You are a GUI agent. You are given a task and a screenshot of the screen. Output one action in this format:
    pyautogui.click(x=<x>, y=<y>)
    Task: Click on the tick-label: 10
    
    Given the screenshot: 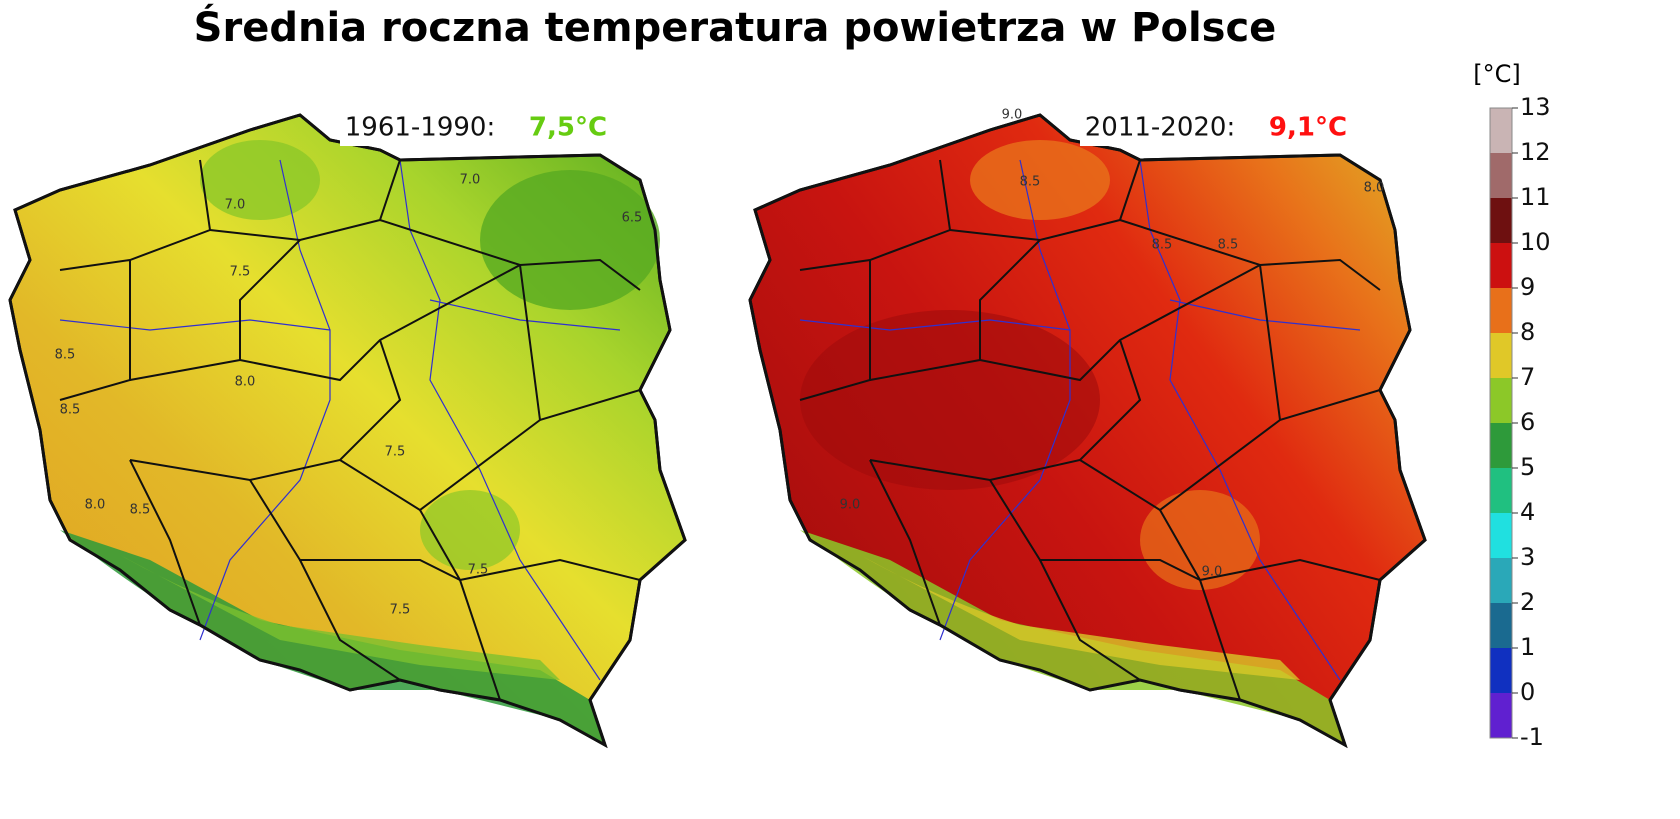 What is the action you would take?
    pyautogui.click(x=1535, y=242)
    